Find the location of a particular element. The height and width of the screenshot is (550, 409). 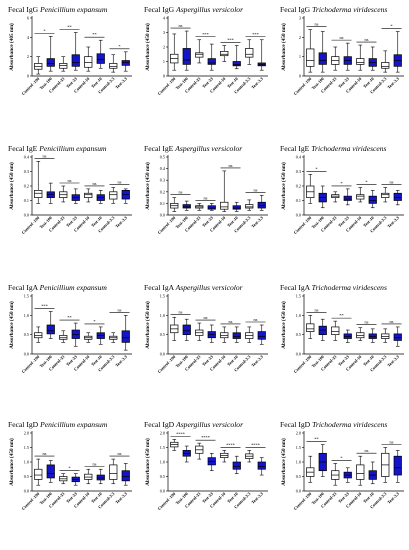

panel-title-prefix: Fecal IgE is located at coordinates (159, 148).